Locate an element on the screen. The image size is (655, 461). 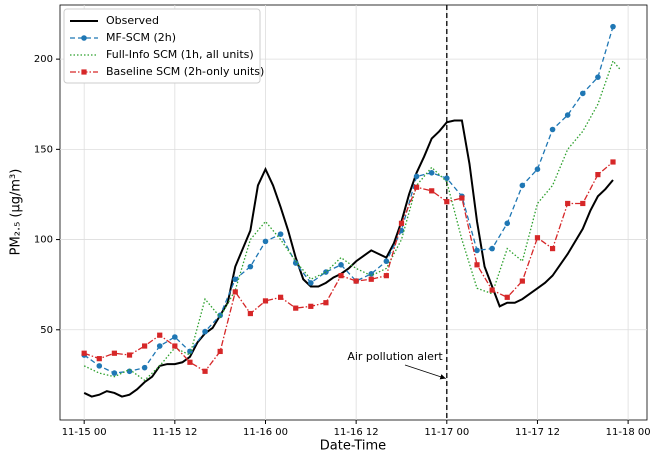
legend-label: Baseline SCM (2h-only units) is located at coordinates (185, 71).